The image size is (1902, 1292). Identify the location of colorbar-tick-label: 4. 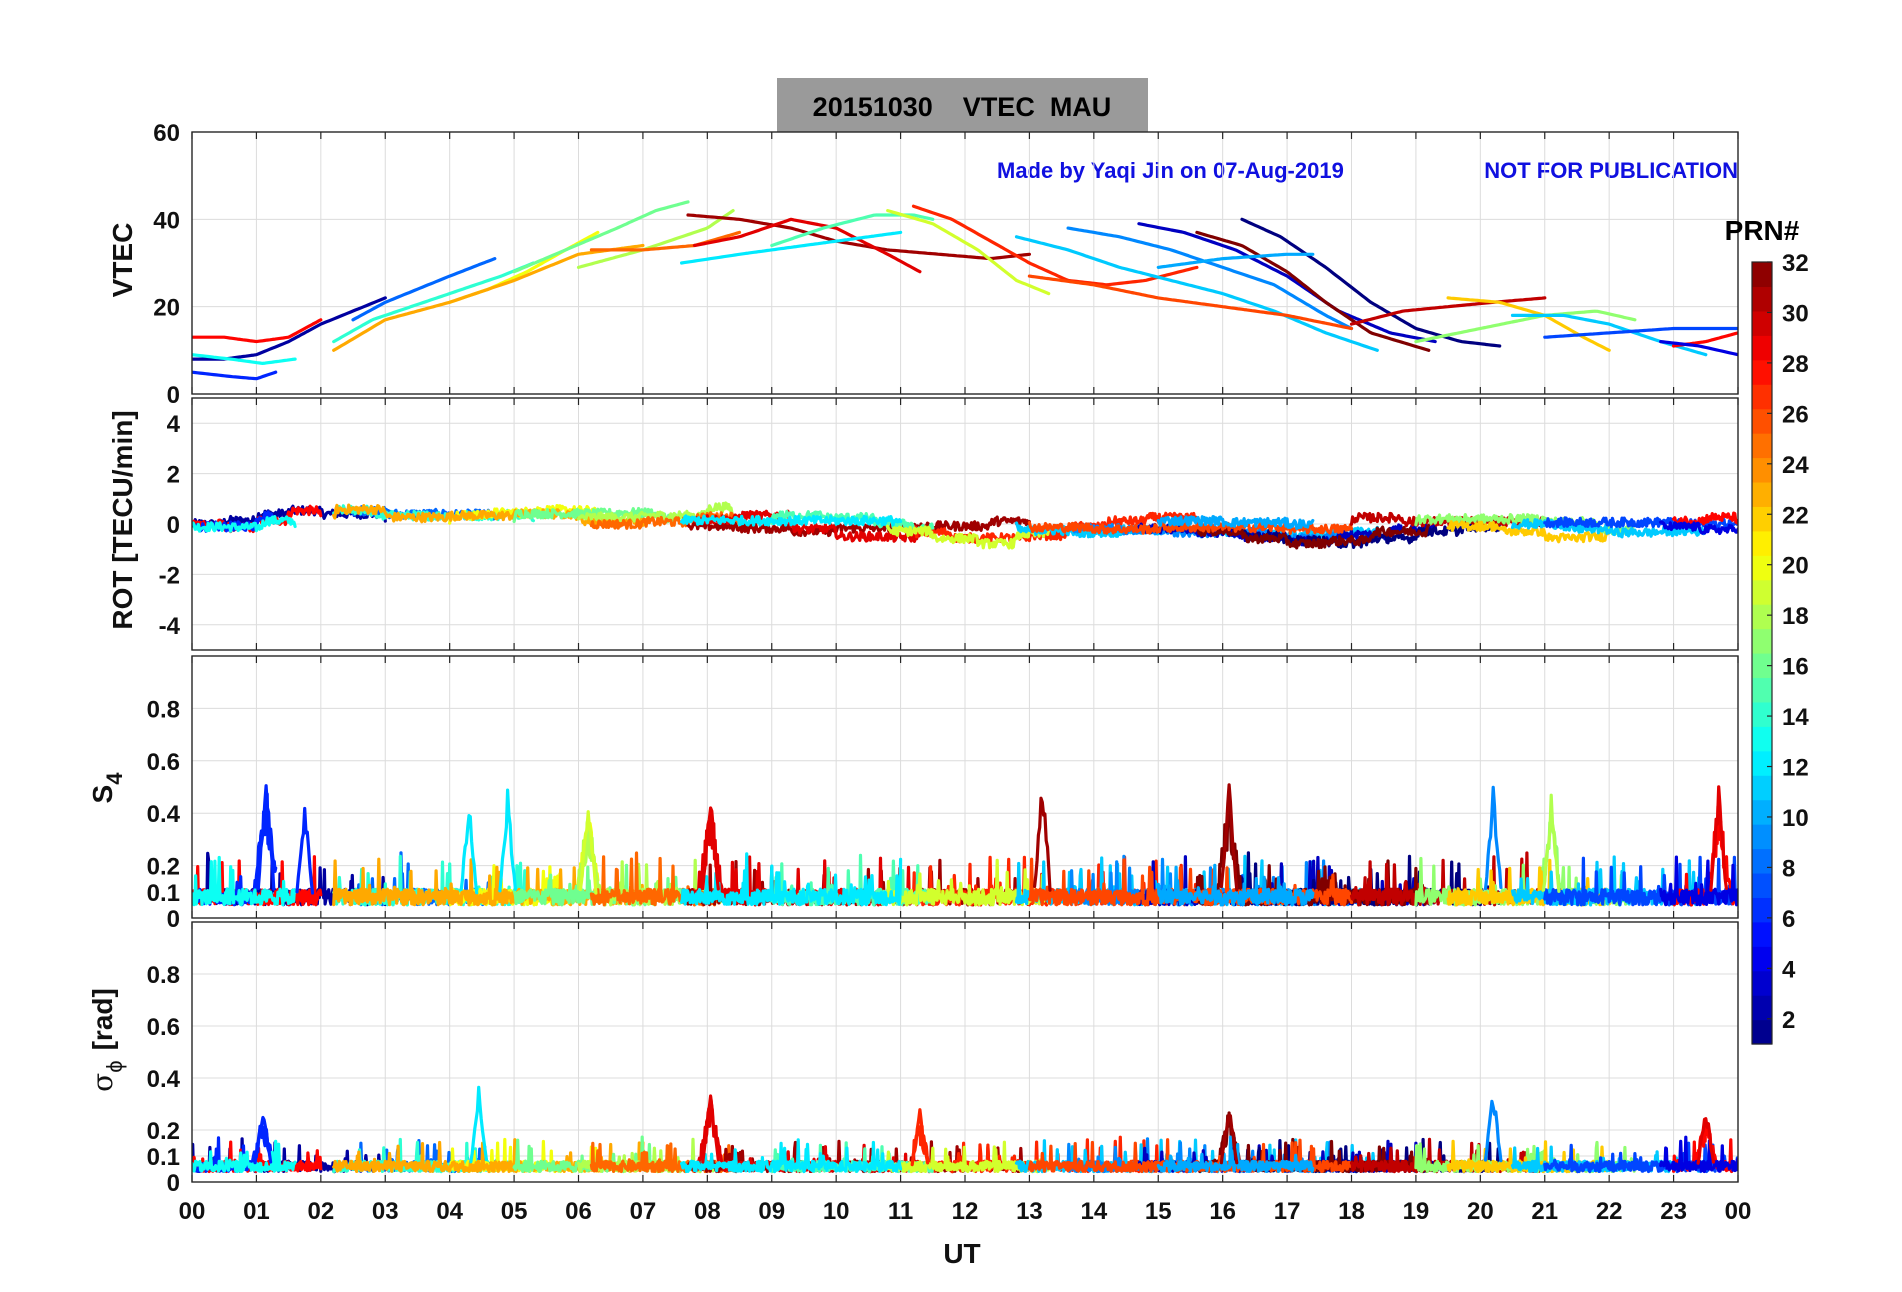
(1789, 969).